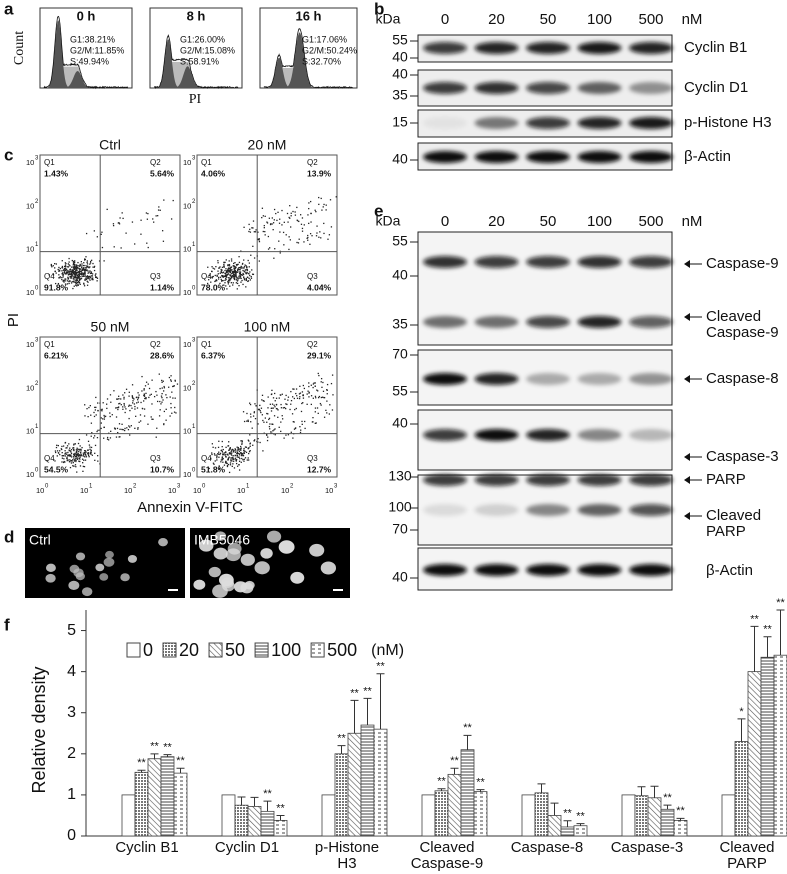  I want to click on y-tick-exp: 2, so click(37, 384).